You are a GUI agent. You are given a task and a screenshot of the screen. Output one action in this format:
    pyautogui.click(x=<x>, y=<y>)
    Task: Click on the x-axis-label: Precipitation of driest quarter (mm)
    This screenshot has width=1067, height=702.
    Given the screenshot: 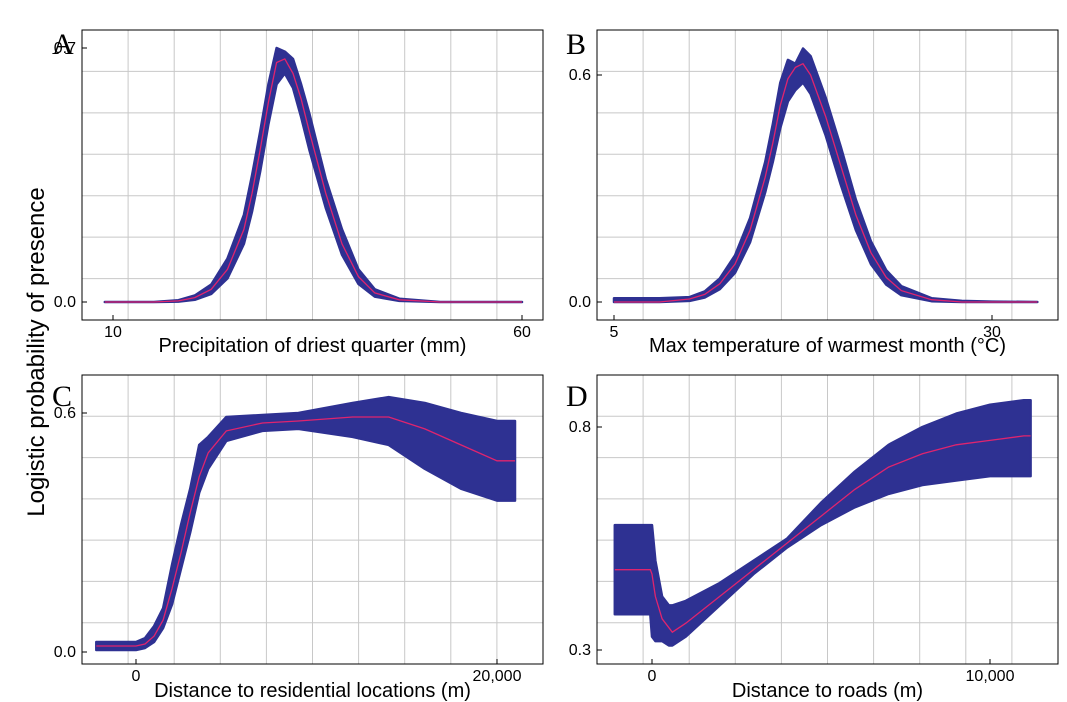 What is the action you would take?
    pyautogui.click(x=313, y=346)
    